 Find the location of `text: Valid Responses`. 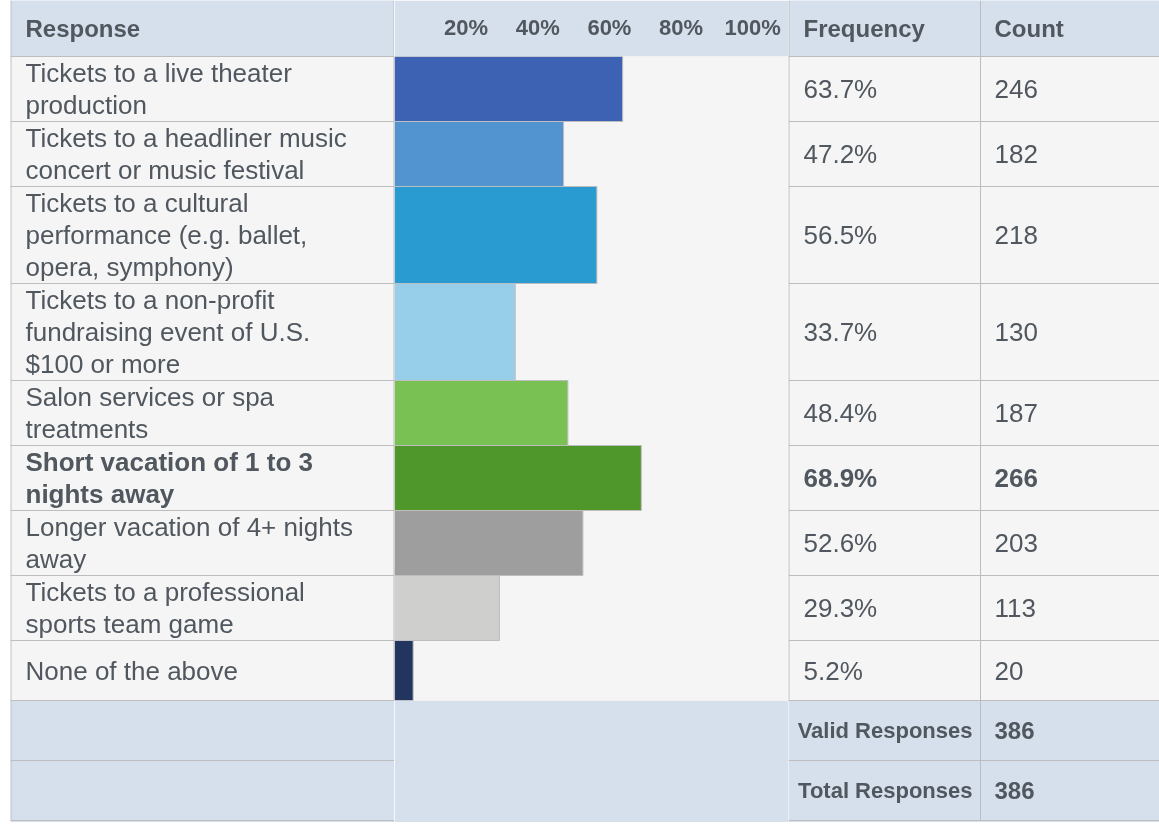

text: Valid Responses is located at coordinates (885, 730).